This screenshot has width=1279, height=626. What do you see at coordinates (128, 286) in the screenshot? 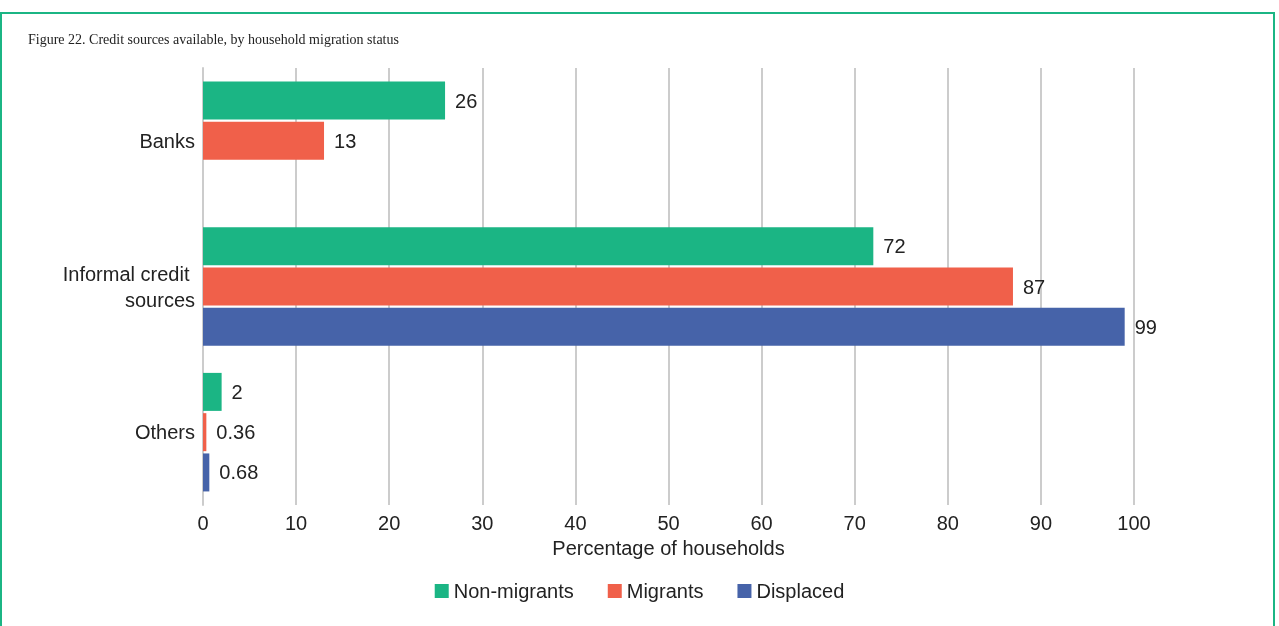
I see `y-tick-label: Informal credit sources` at bounding box center [128, 286].